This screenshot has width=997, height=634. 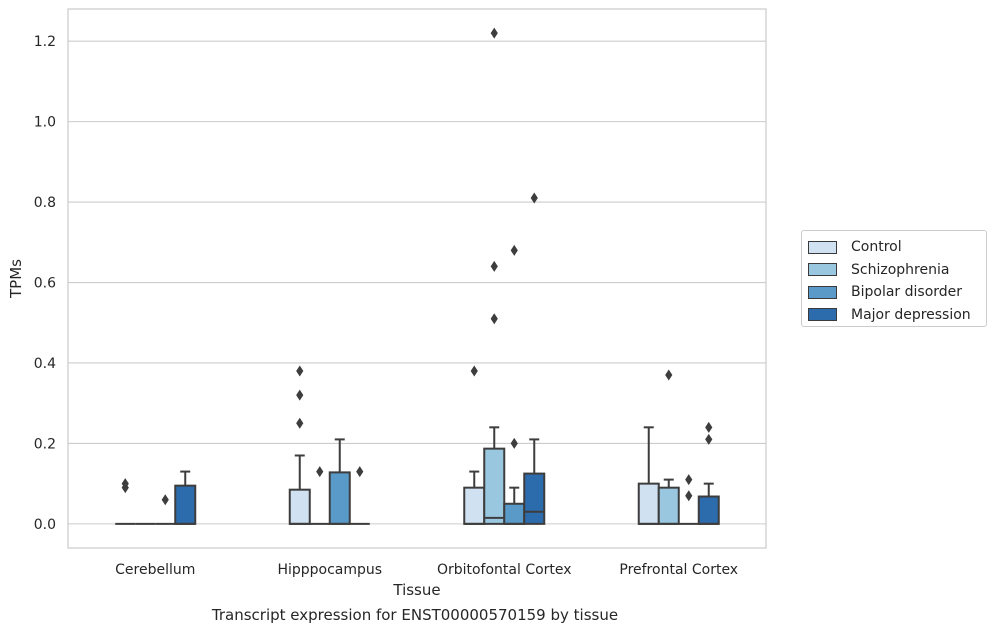 I want to click on box-bipolar-disorder-prefrontal-cortex, so click(x=688, y=499).